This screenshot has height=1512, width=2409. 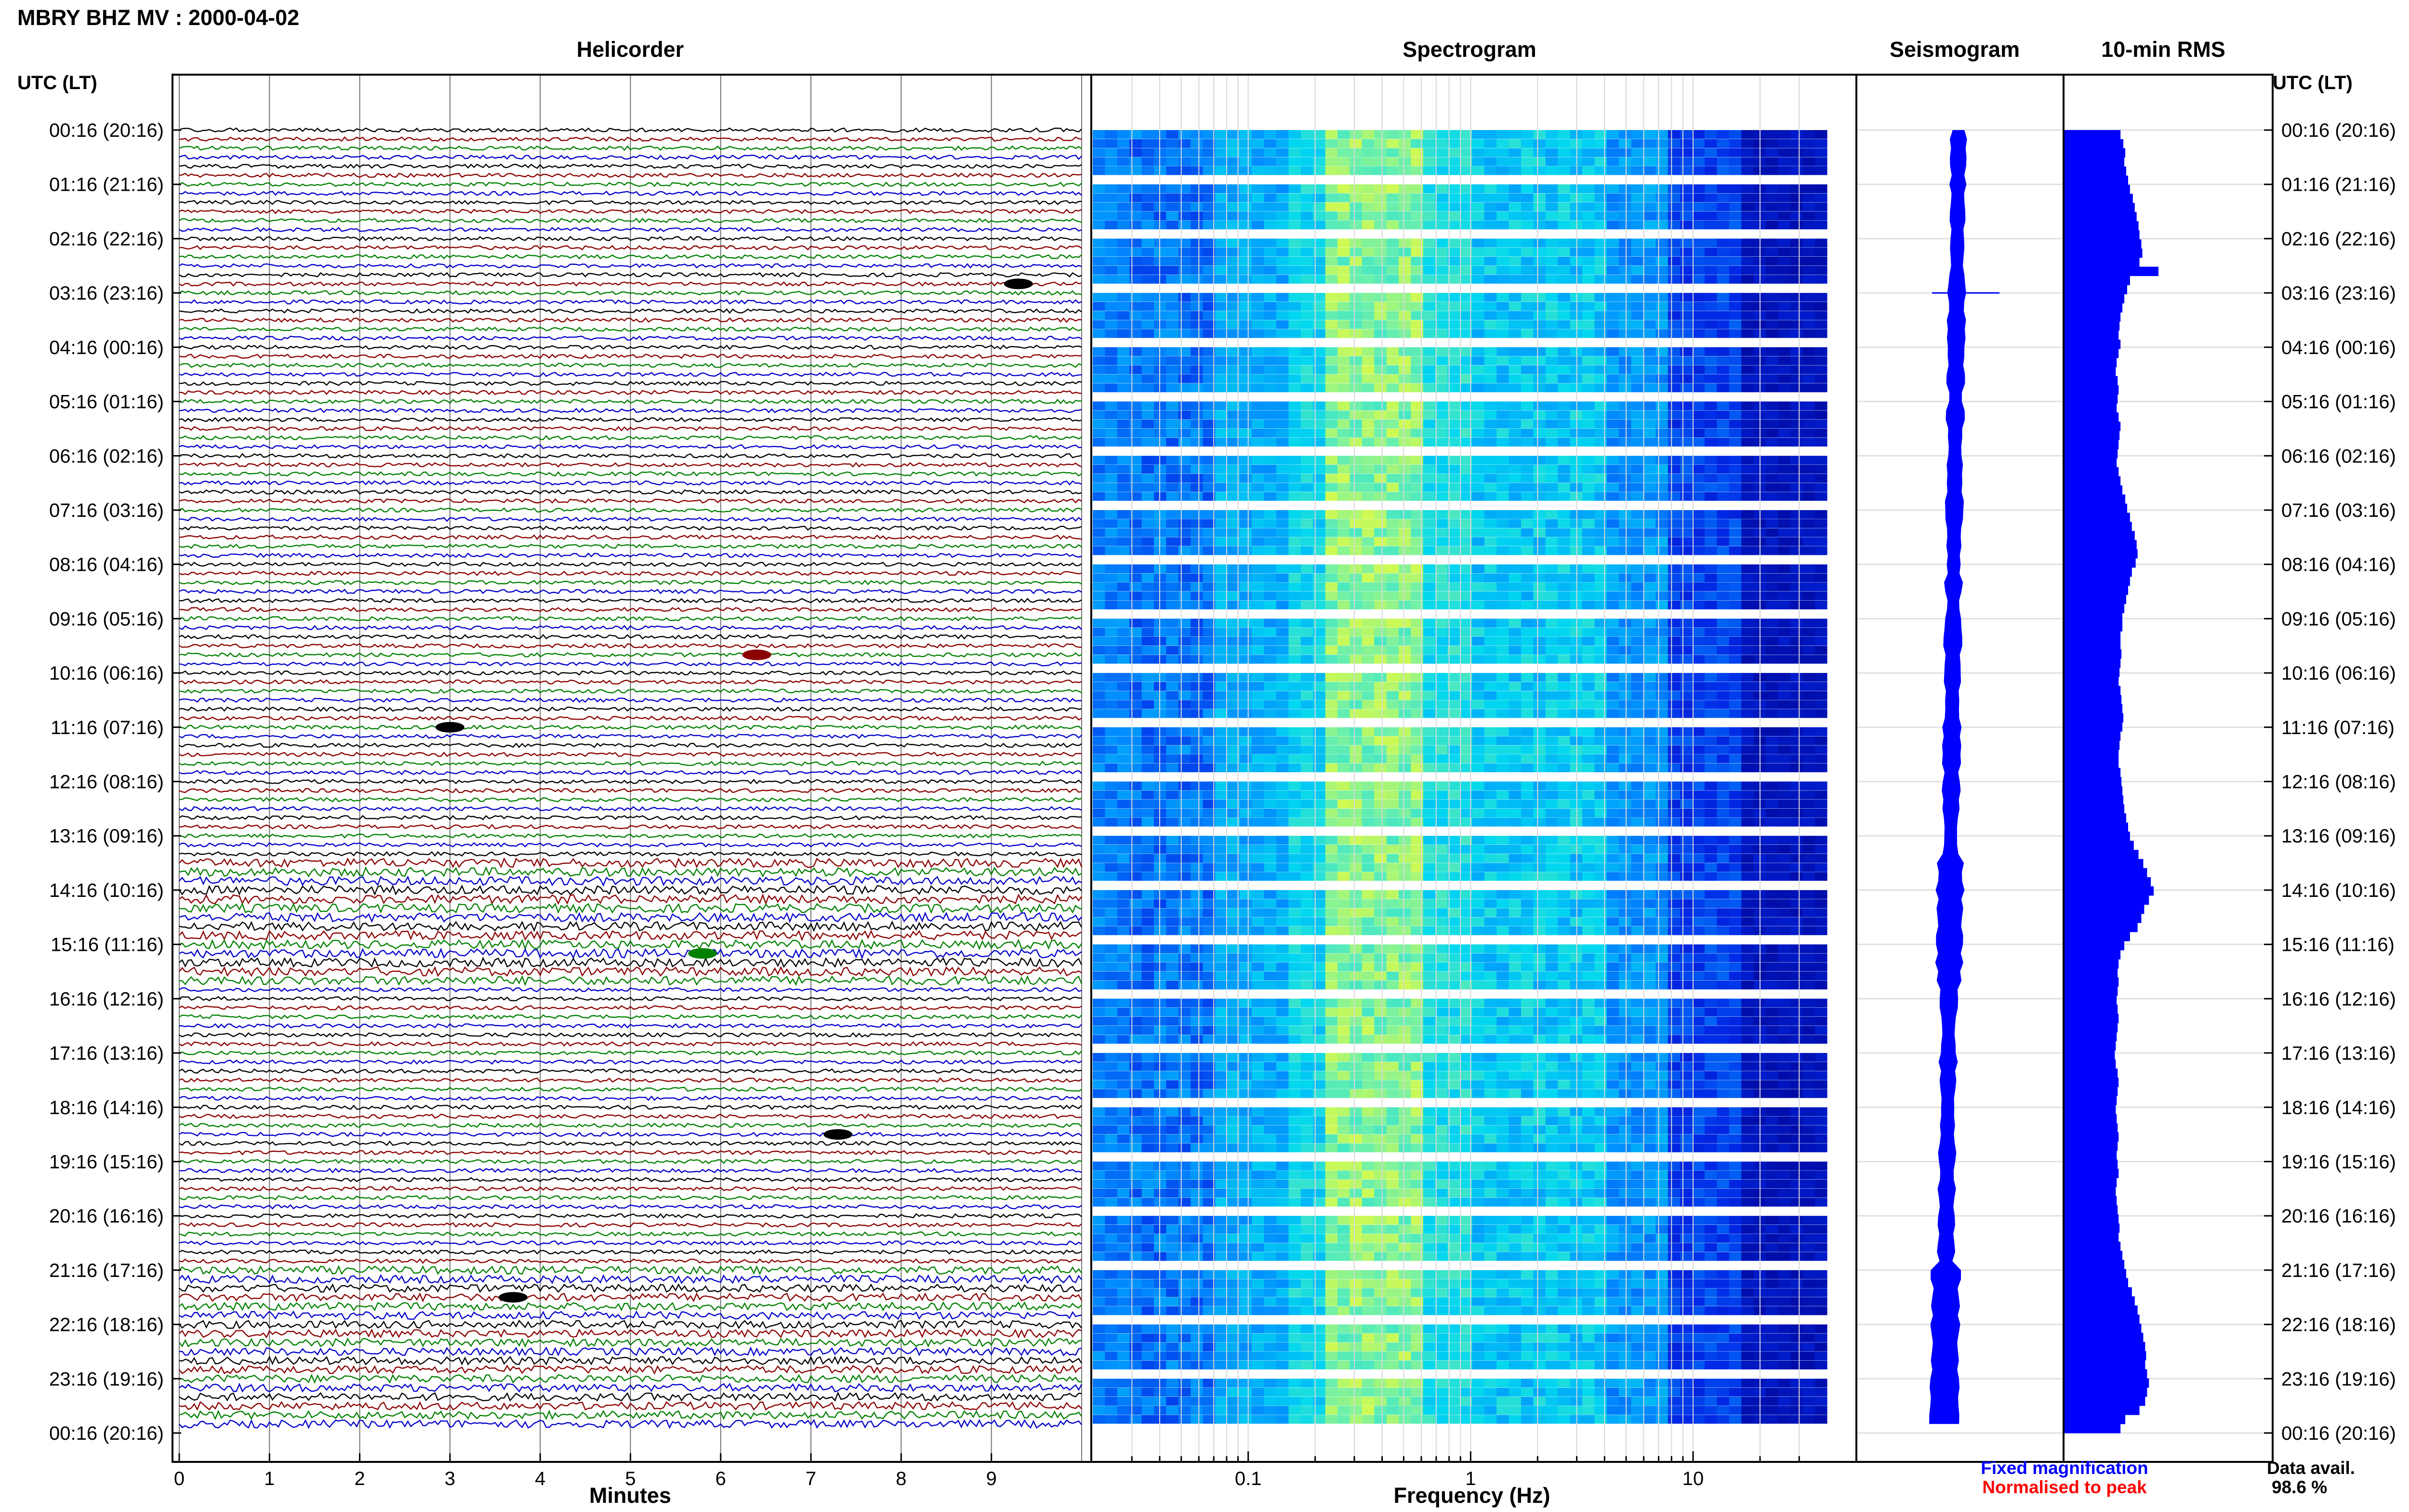 What do you see at coordinates (2338, 727) in the screenshot?
I see `time-label-right: 11:16 (07:16)` at bounding box center [2338, 727].